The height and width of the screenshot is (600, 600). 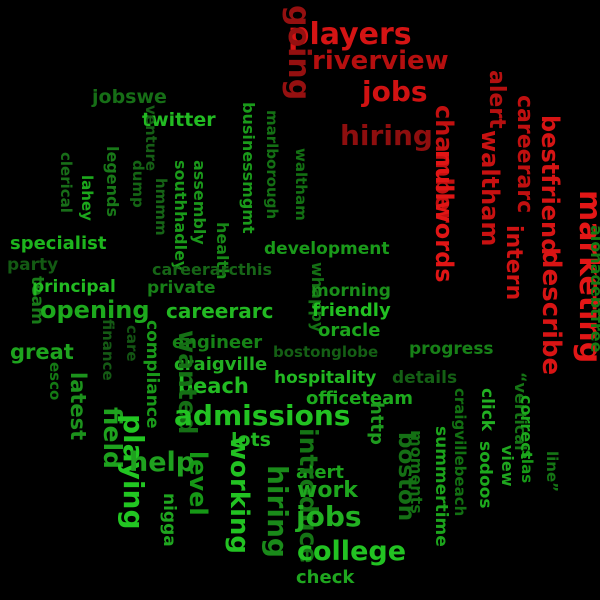 I want to click on word-players: players, so click(x=350, y=34).